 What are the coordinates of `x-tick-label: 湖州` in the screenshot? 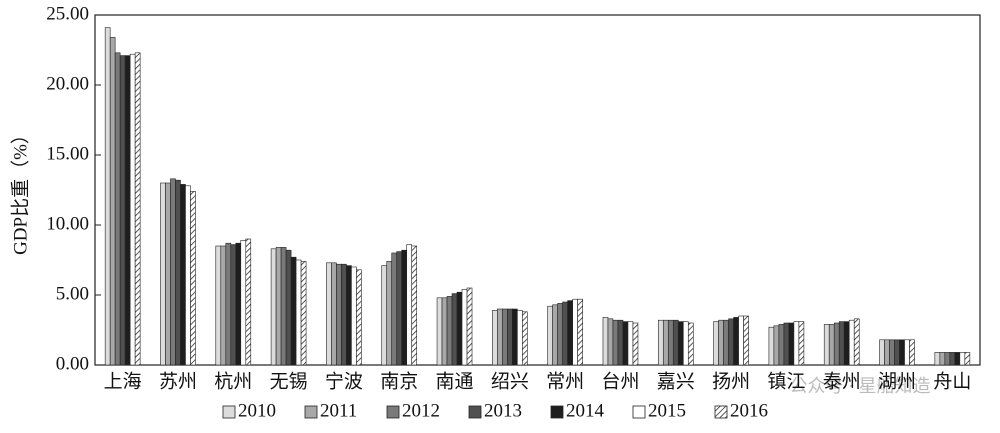 It's located at (897, 381).